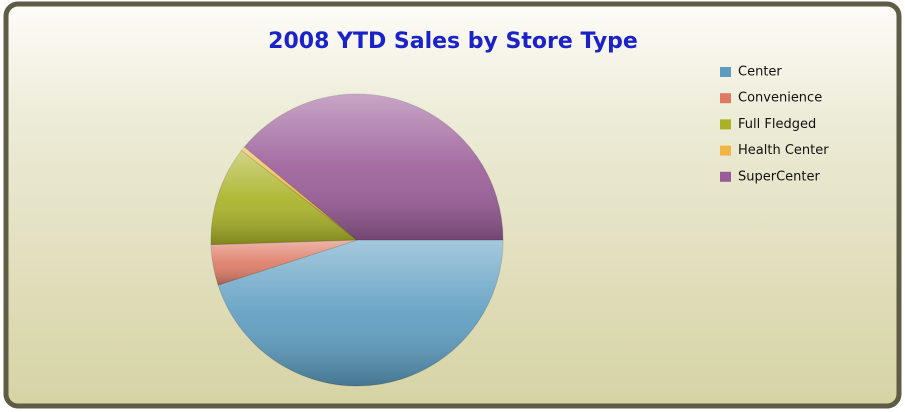  Describe the element at coordinates (779, 176) in the screenshot. I see `legend-label: SuperCenter` at that location.